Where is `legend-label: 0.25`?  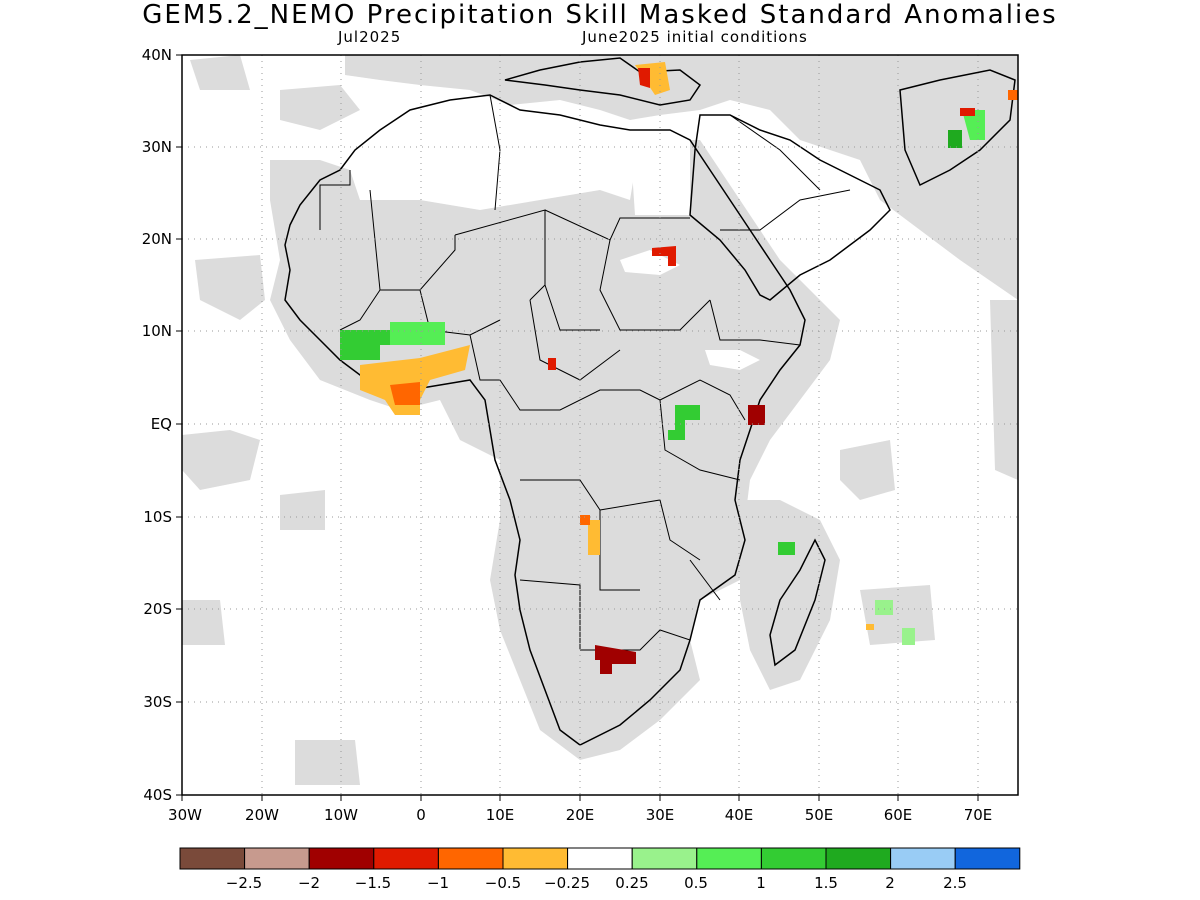
legend-label: 0.25 is located at coordinates (631, 883).